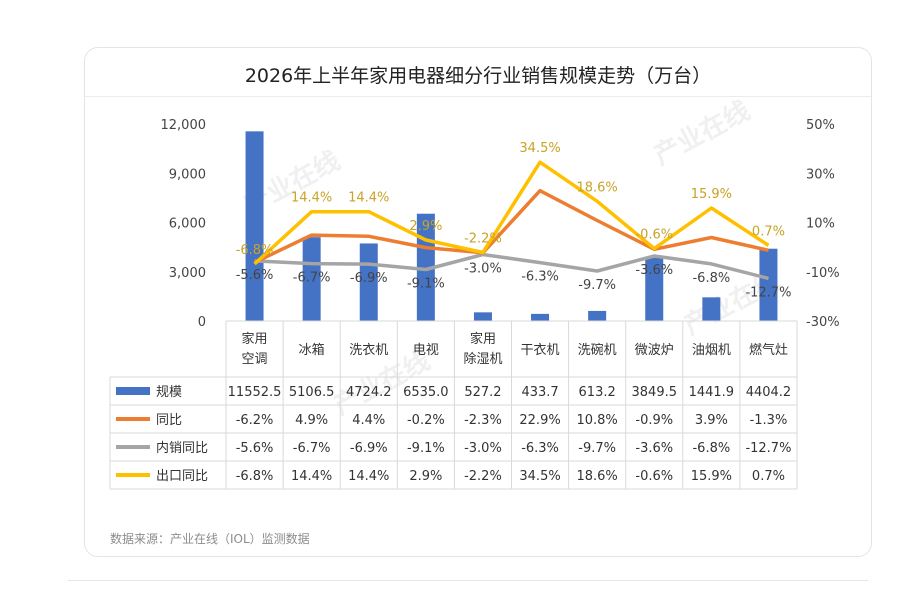 The image size is (911, 590). What do you see at coordinates (169, 420) in the screenshot?
I see `legend-label-同比: 同比` at bounding box center [169, 420].